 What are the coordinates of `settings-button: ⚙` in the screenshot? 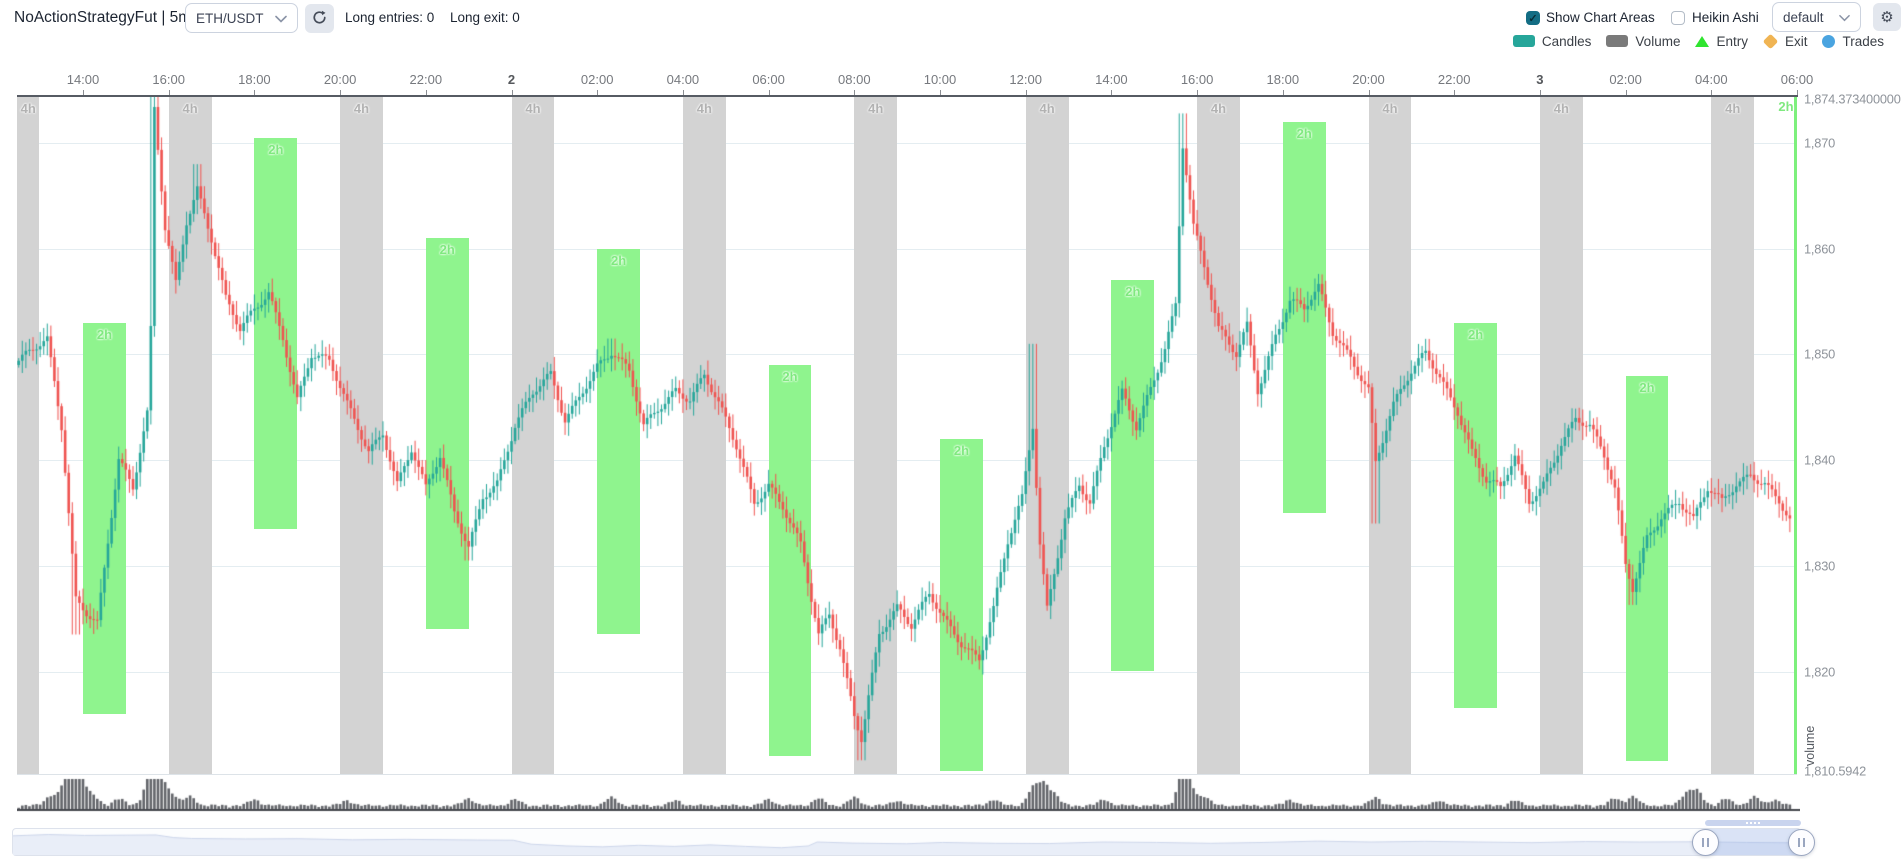 It's located at (1887, 17).